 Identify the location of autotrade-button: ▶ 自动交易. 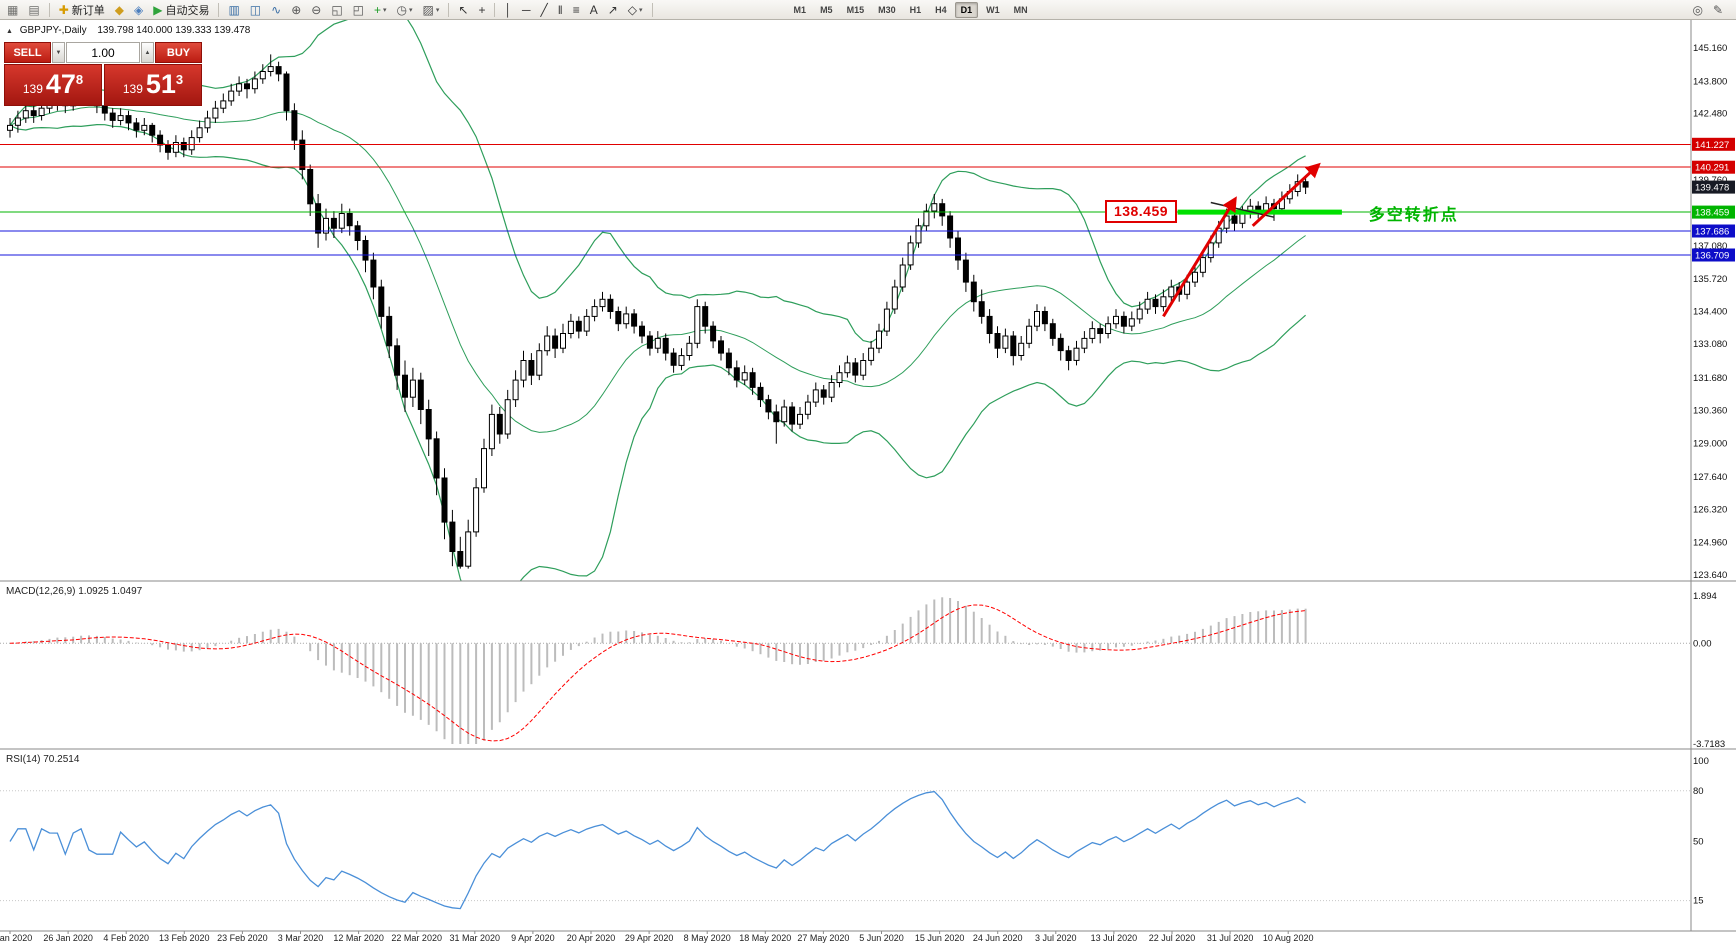
(181, 9).